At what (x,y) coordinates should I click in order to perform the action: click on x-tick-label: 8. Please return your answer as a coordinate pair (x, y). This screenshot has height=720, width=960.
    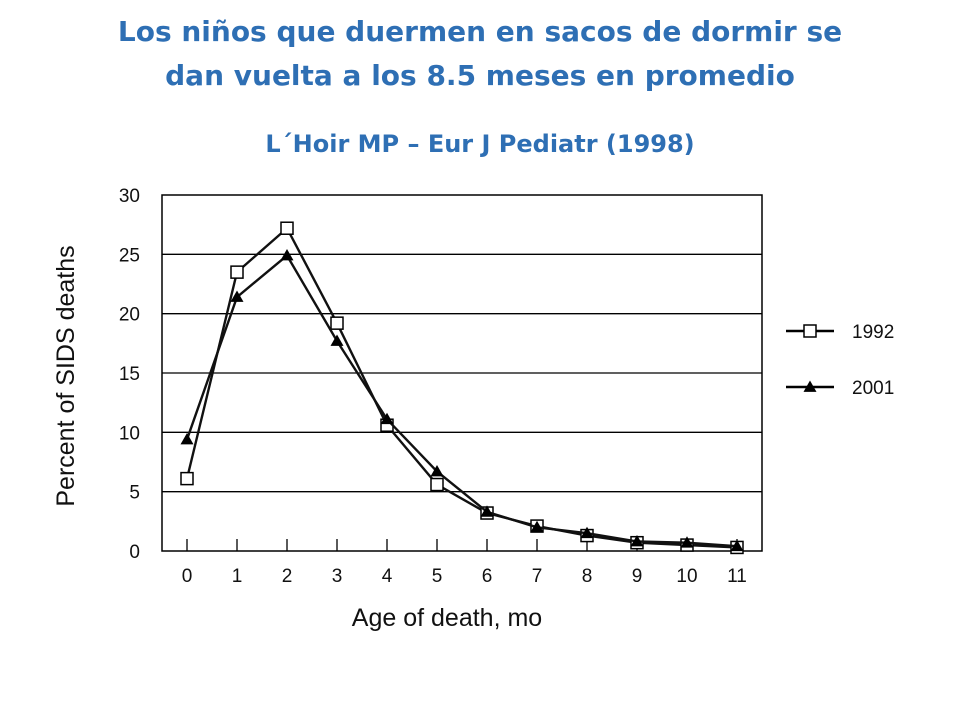
    Looking at the image, I should click on (587, 576).